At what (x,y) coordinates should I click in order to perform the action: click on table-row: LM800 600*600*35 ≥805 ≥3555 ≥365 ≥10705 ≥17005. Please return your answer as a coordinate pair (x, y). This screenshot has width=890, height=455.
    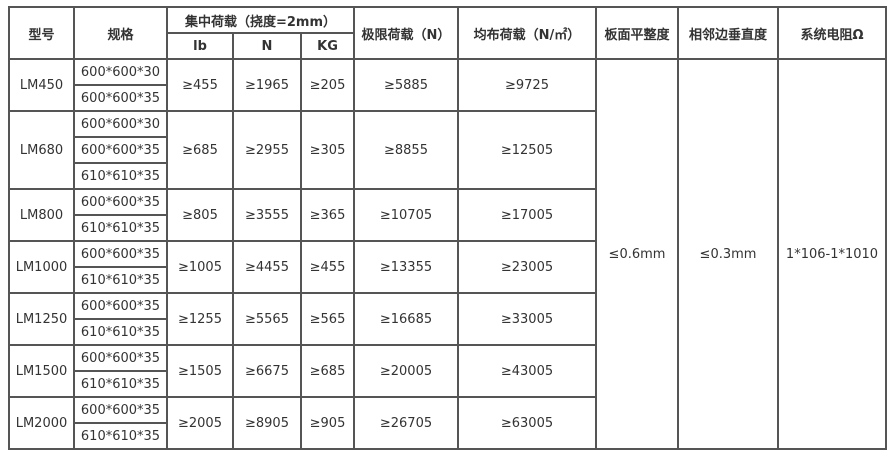
    Looking at the image, I should click on (447, 215).